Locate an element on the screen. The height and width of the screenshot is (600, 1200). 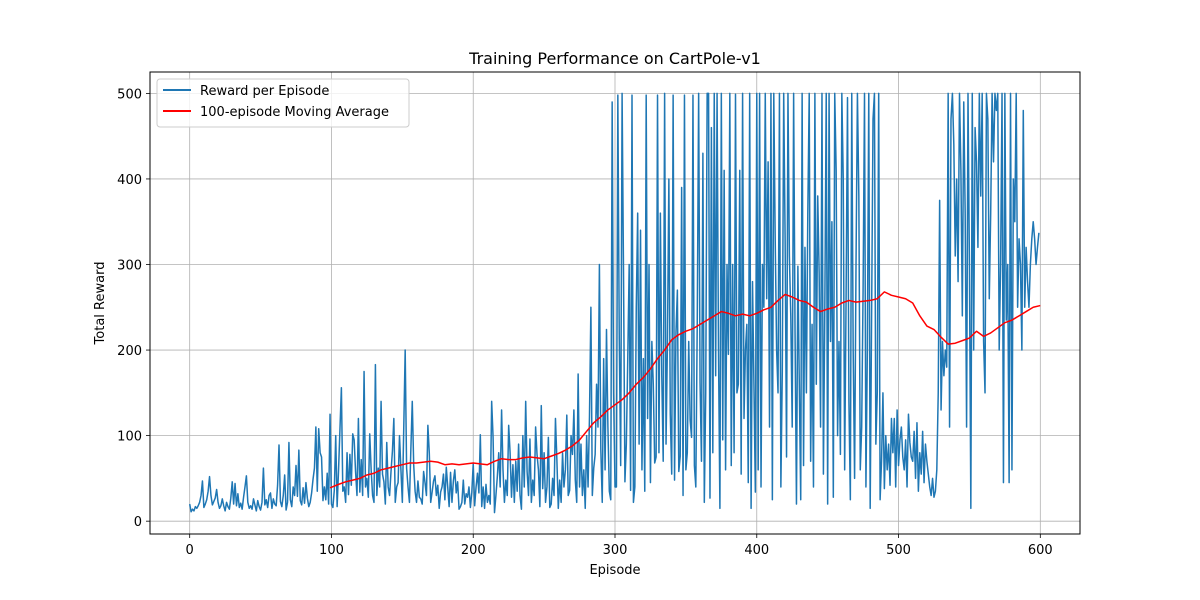
x-tick-label: 300 is located at coordinates (615, 550).